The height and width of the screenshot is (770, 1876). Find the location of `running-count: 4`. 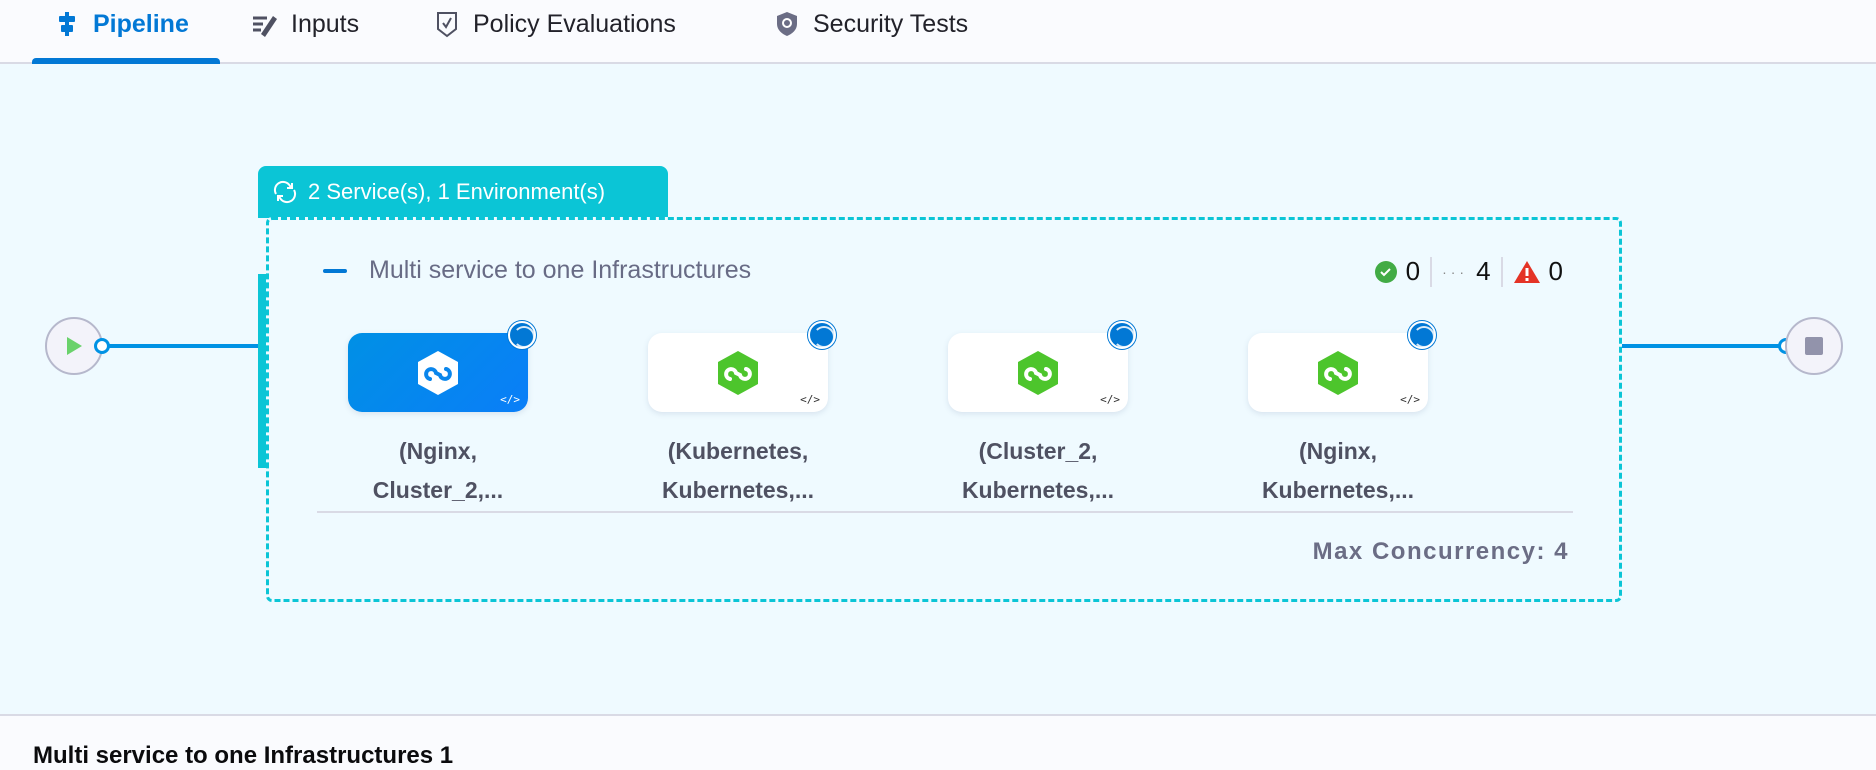

running-count: 4 is located at coordinates (1483, 271).